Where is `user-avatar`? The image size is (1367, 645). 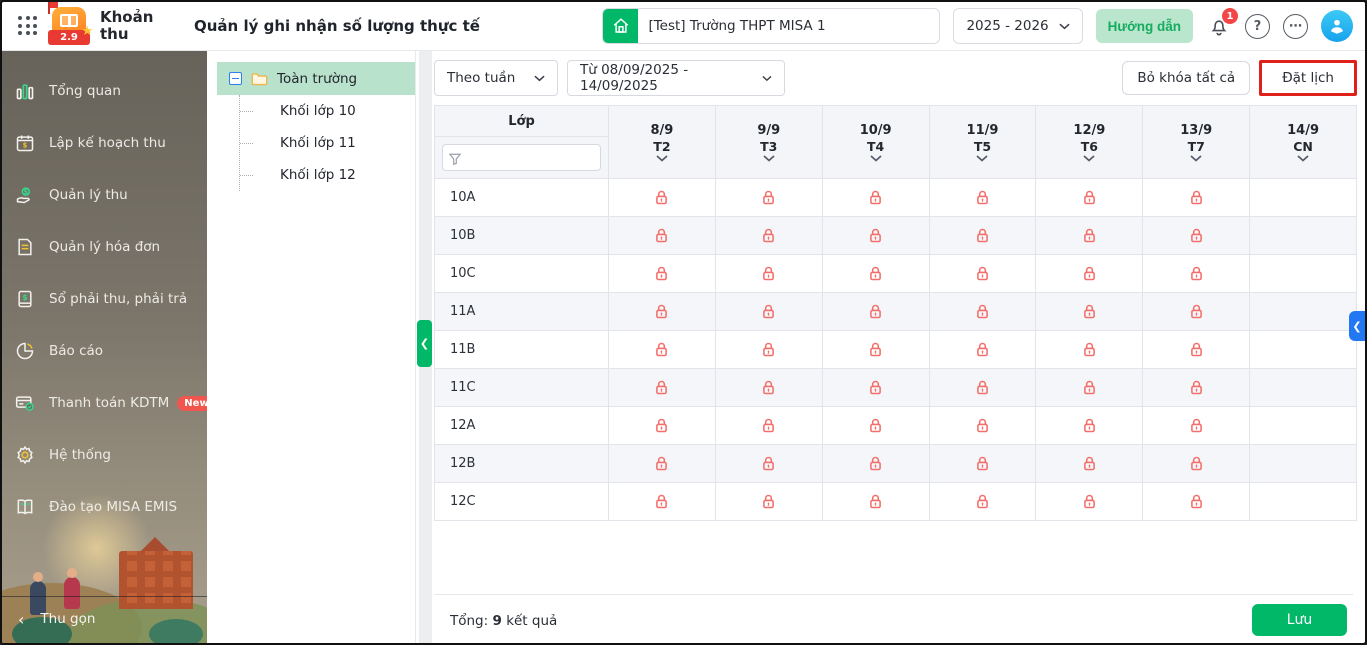
user-avatar is located at coordinates (1337, 26).